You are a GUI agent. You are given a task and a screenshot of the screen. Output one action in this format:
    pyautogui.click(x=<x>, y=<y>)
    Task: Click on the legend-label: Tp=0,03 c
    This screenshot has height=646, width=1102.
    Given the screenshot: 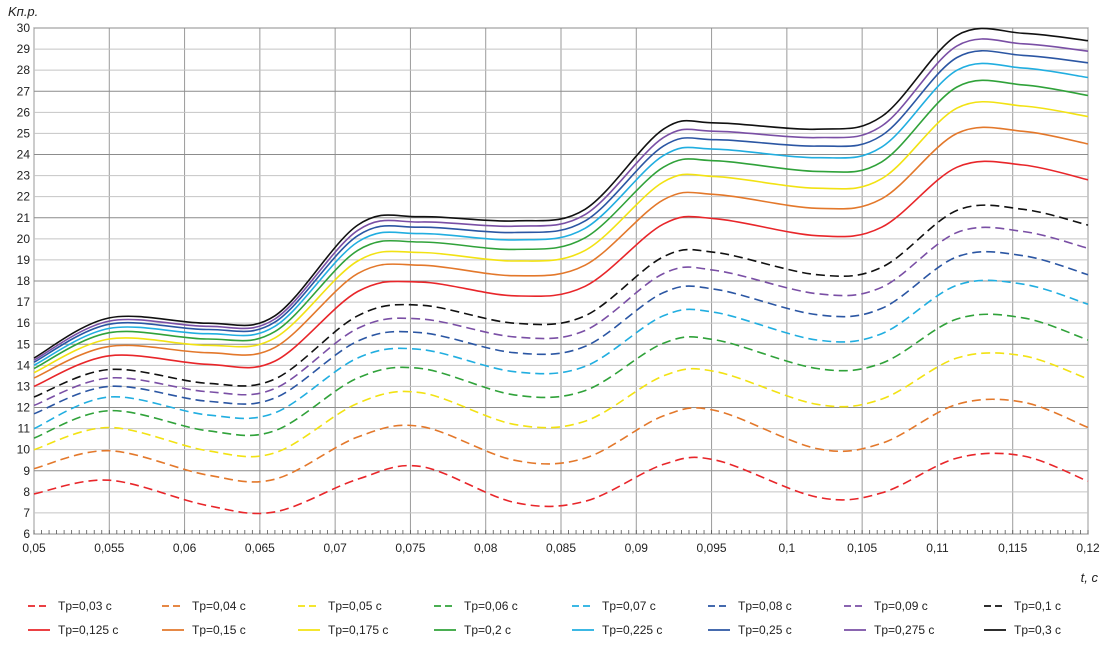 What is the action you would take?
    pyautogui.click(x=85, y=606)
    